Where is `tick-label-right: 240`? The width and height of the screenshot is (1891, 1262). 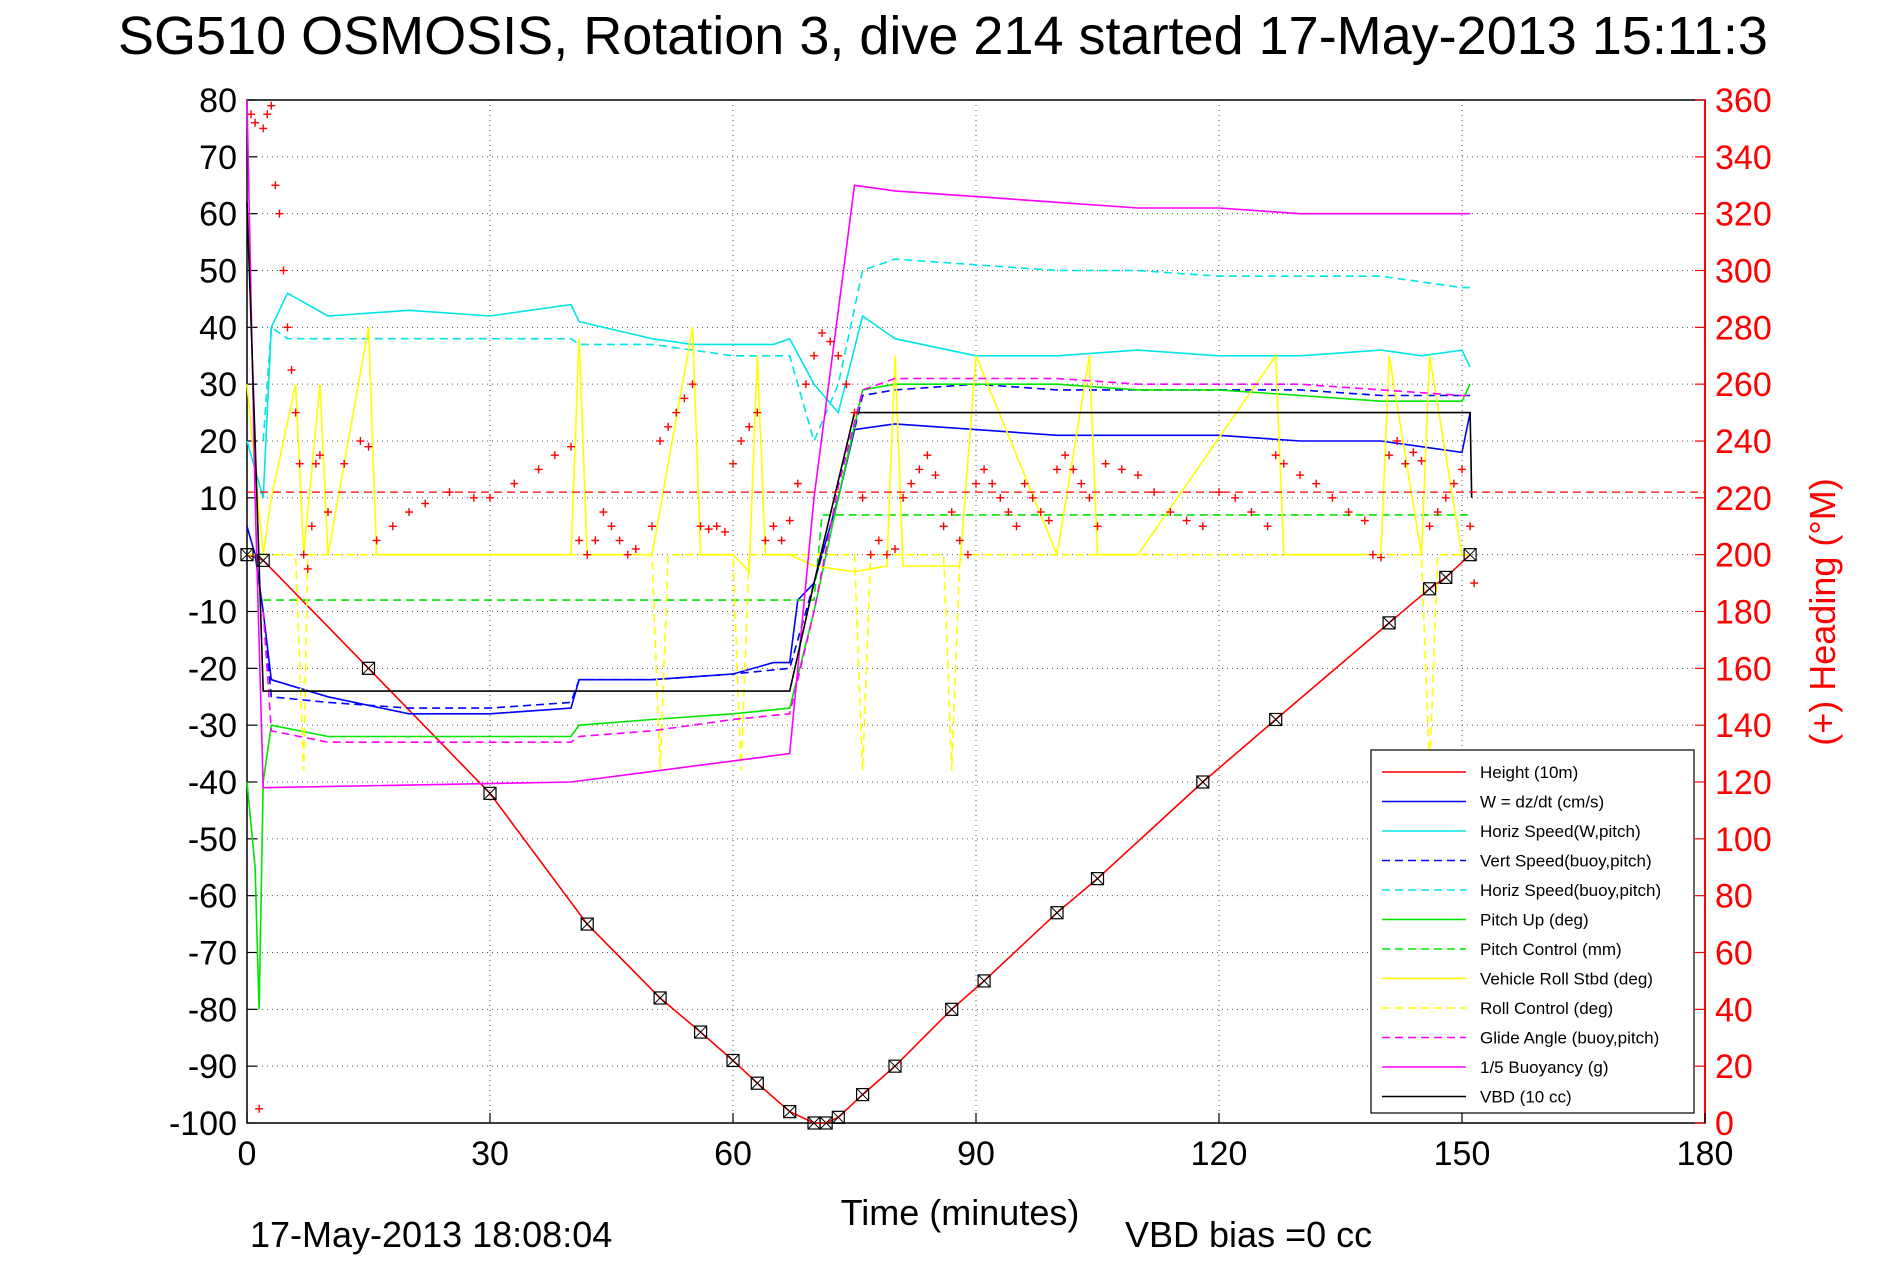
tick-label-right: 240 is located at coordinates (1743, 442).